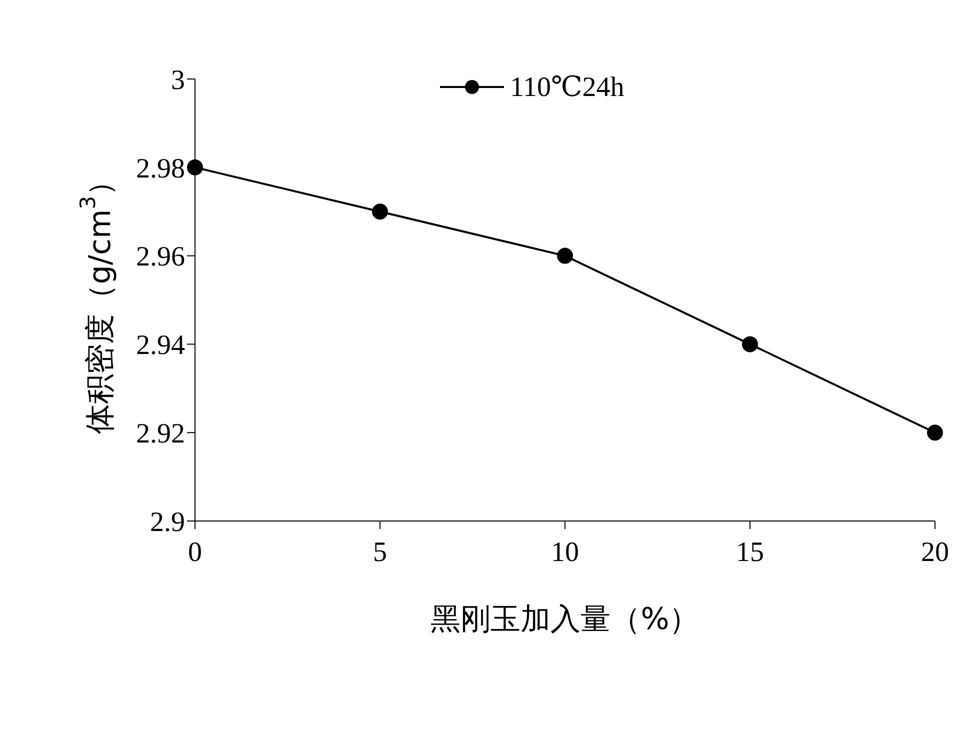 The width and height of the screenshot is (975, 731). What do you see at coordinates (160, 434) in the screenshot?
I see `y-tick-label: 2.92` at bounding box center [160, 434].